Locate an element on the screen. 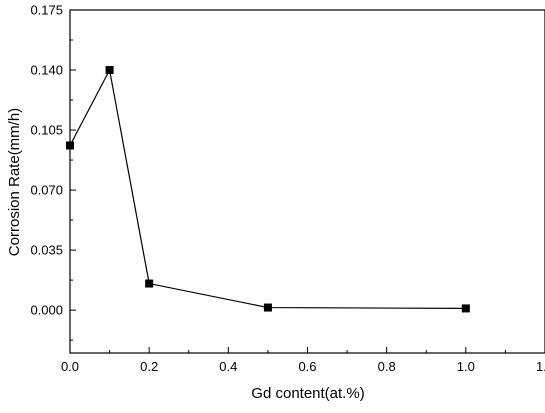 This screenshot has height=413, width=545. y-tick-label: 0.070 is located at coordinates (46, 190).